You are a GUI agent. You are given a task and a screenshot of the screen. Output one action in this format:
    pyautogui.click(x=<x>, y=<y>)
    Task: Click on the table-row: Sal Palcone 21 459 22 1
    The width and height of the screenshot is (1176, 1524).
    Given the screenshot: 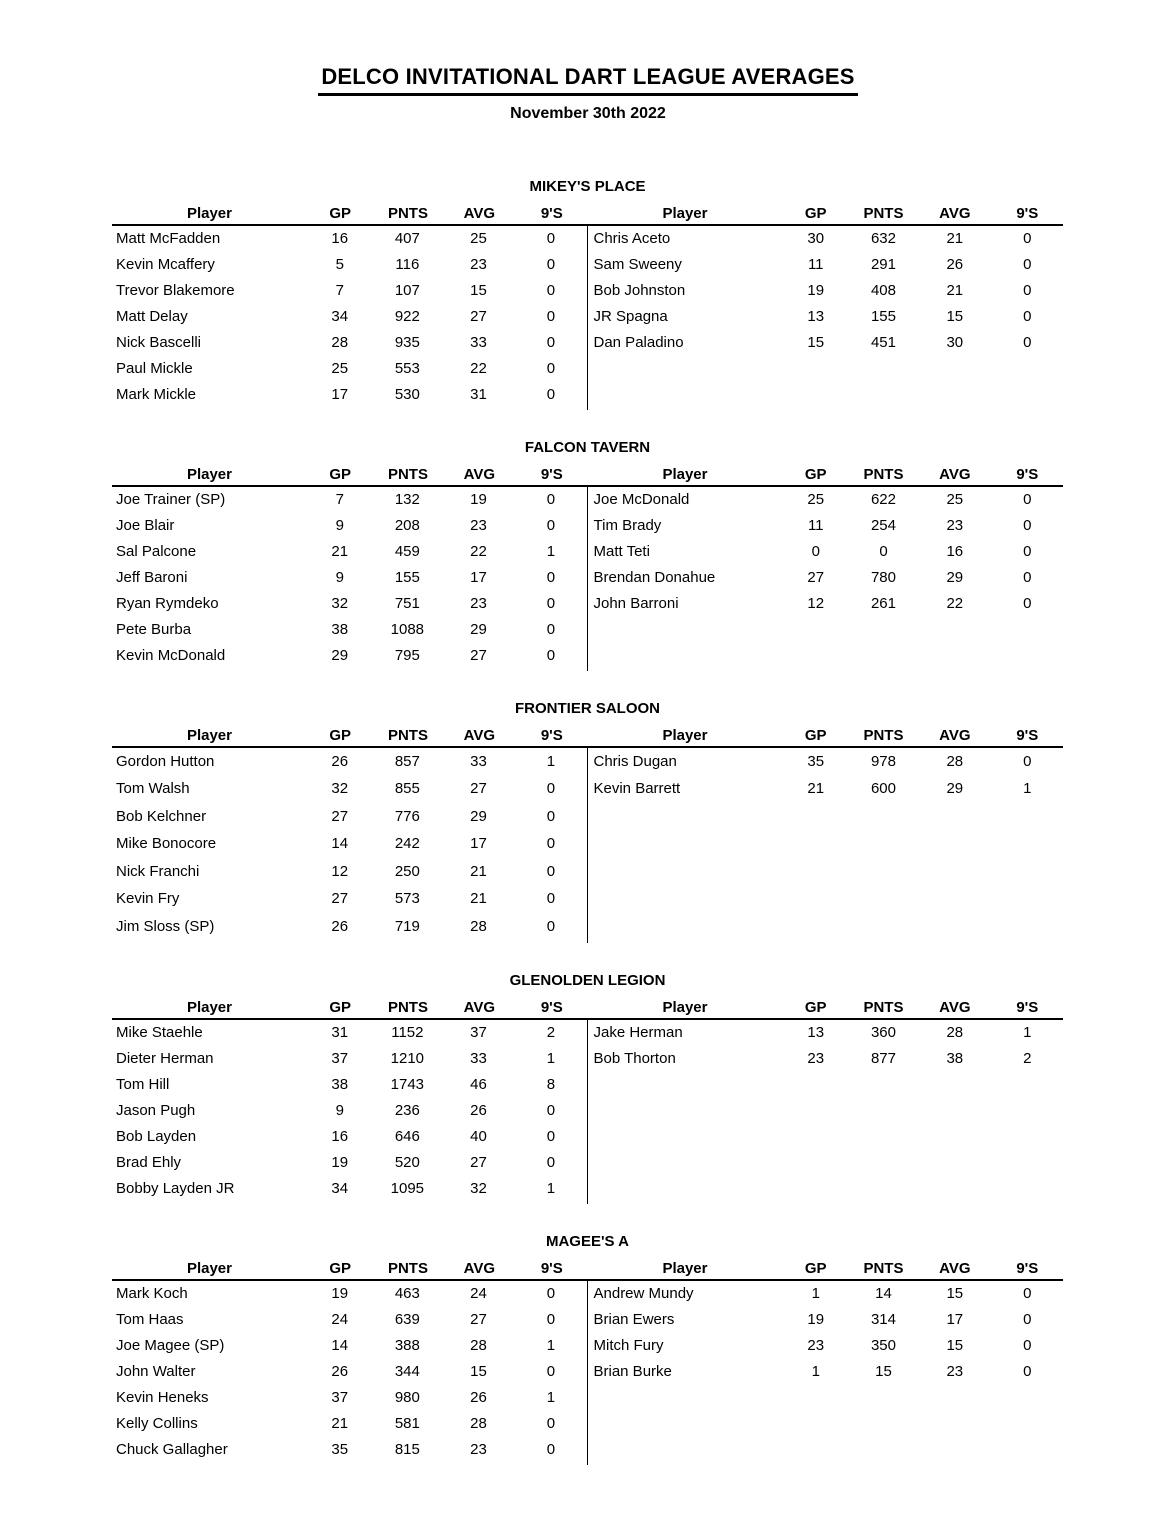 What is the action you would take?
    pyautogui.click(x=349, y=552)
    